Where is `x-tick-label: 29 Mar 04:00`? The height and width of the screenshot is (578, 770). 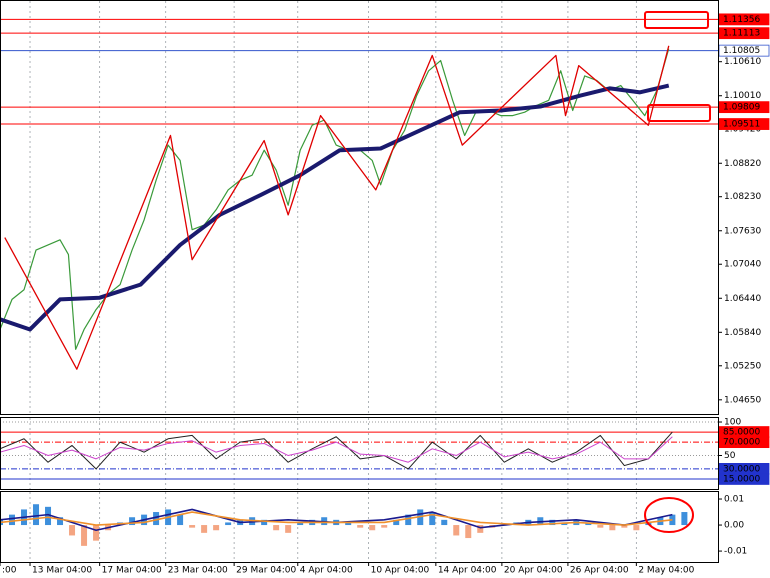
x-tick-label: 29 Mar 04:00 is located at coordinates (266, 571).